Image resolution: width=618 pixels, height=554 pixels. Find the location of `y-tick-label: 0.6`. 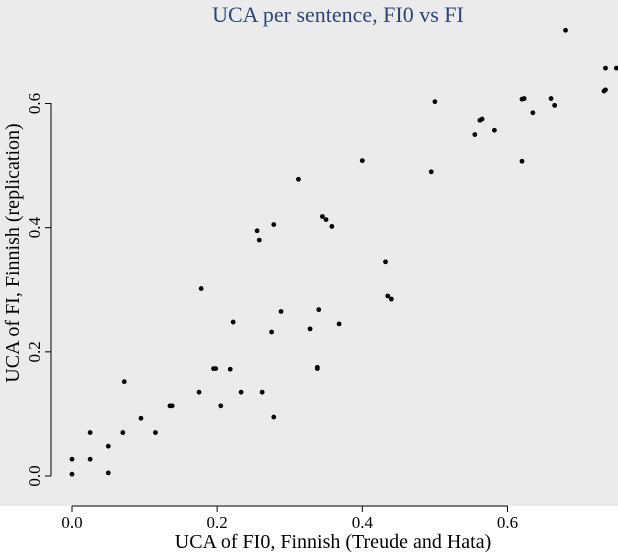

y-tick-label: 0.6 is located at coordinates (34, 103).